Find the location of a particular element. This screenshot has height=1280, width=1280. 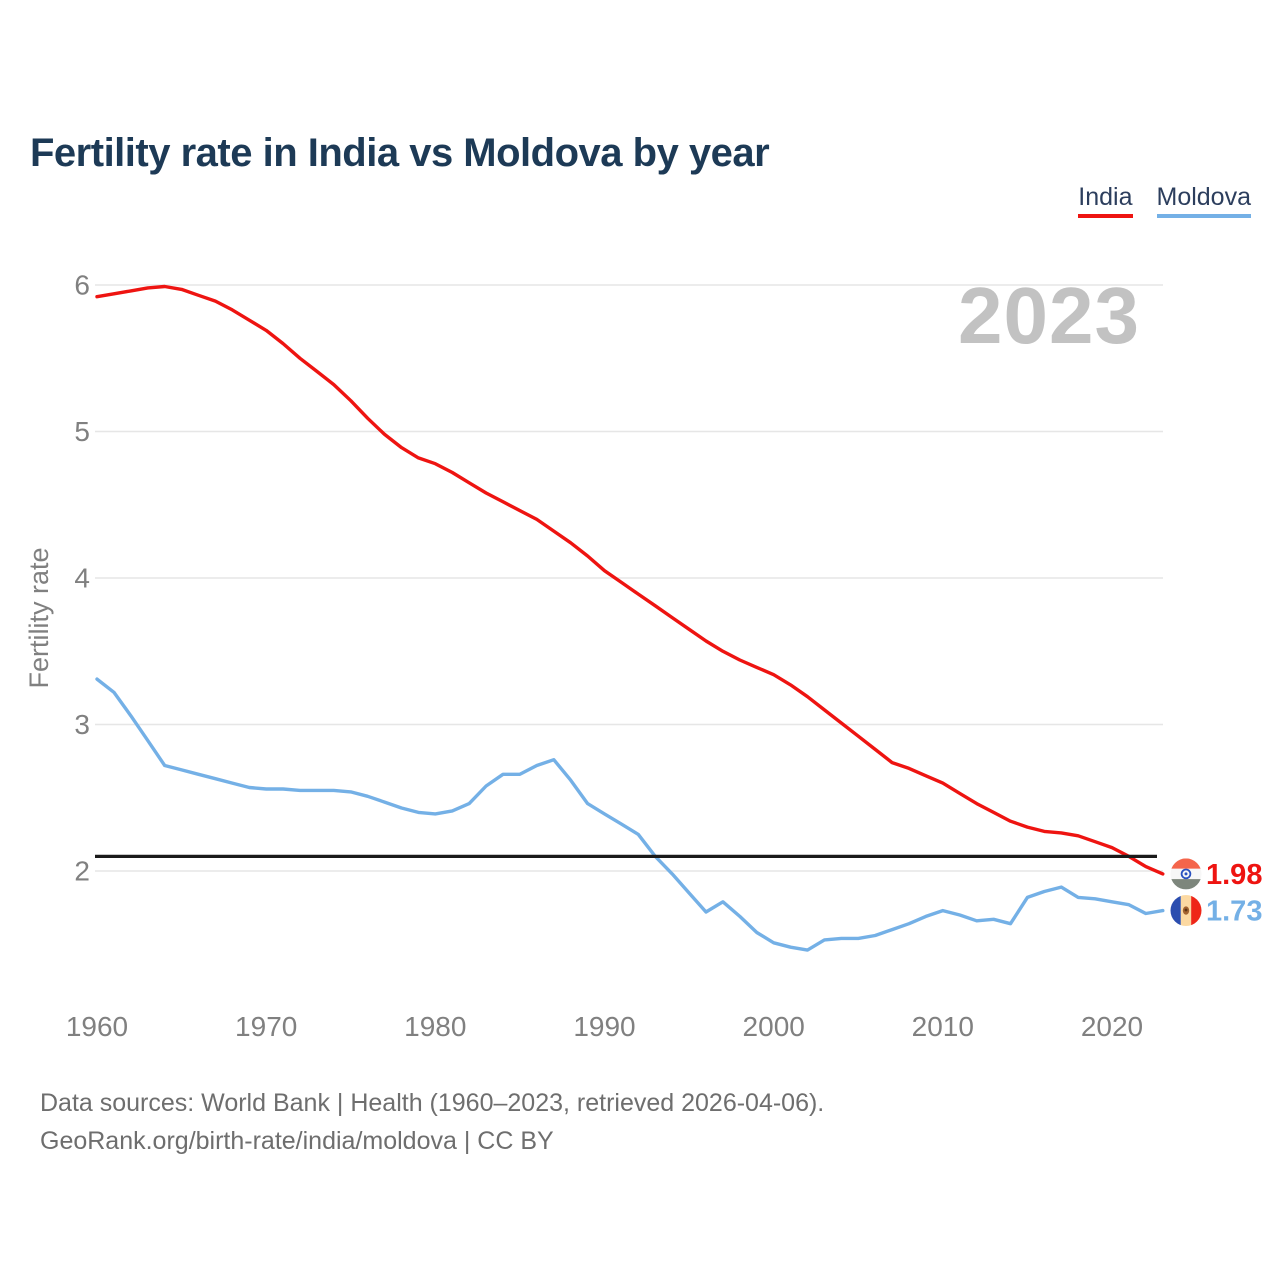

x-tick-label-2010: 2010 is located at coordinates (943, 1026).